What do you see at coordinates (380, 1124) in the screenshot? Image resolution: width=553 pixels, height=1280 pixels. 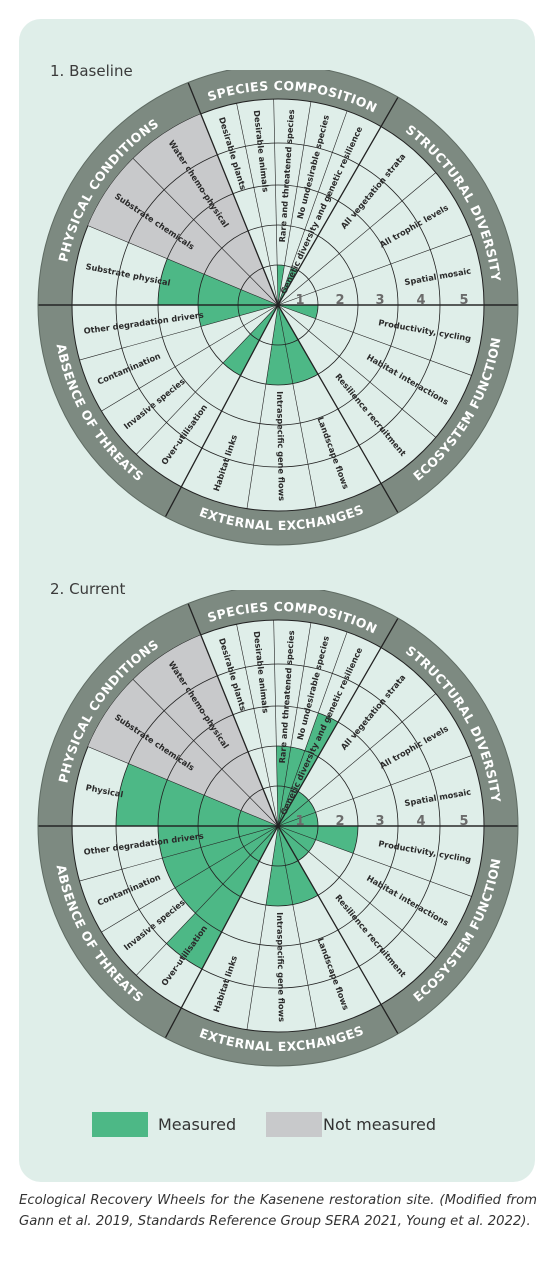 I see `legend-label-not-measured: Not measured` at bounding box center [380, 1124].